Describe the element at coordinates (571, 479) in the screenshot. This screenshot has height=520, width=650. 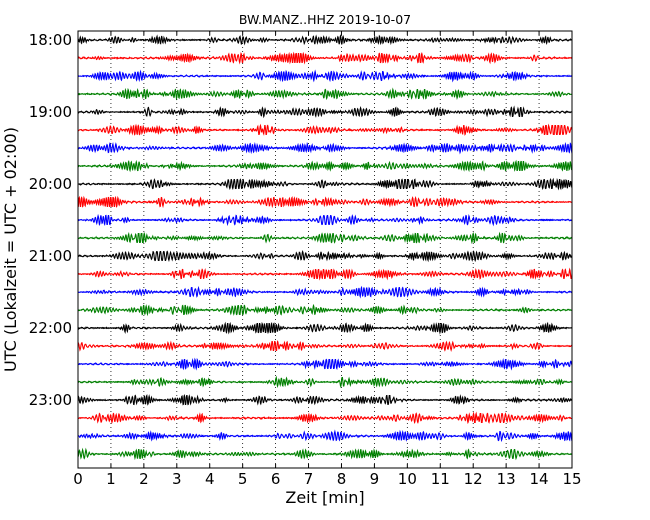
I see `x-tick-label: 15` at that location.